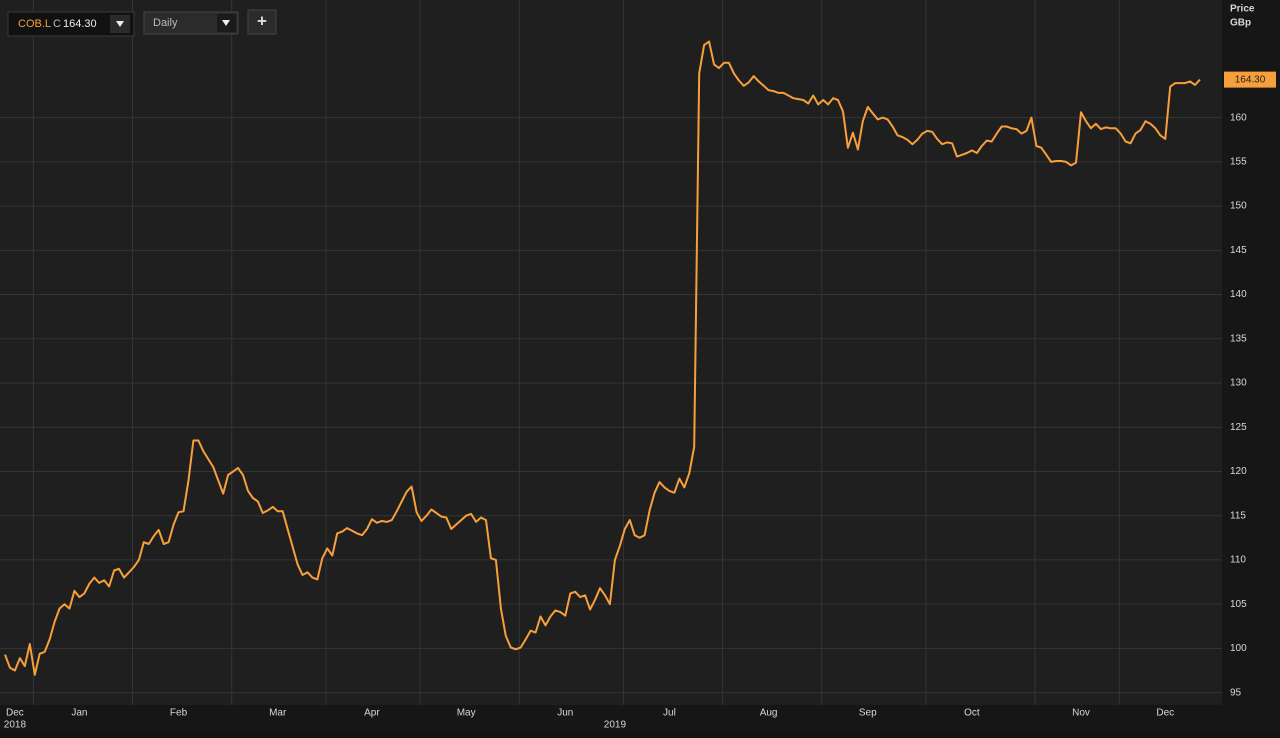  Describe the element at coordinates (1081, 713) in the screenshot. I see `x-tick-label: Nov` at that location.